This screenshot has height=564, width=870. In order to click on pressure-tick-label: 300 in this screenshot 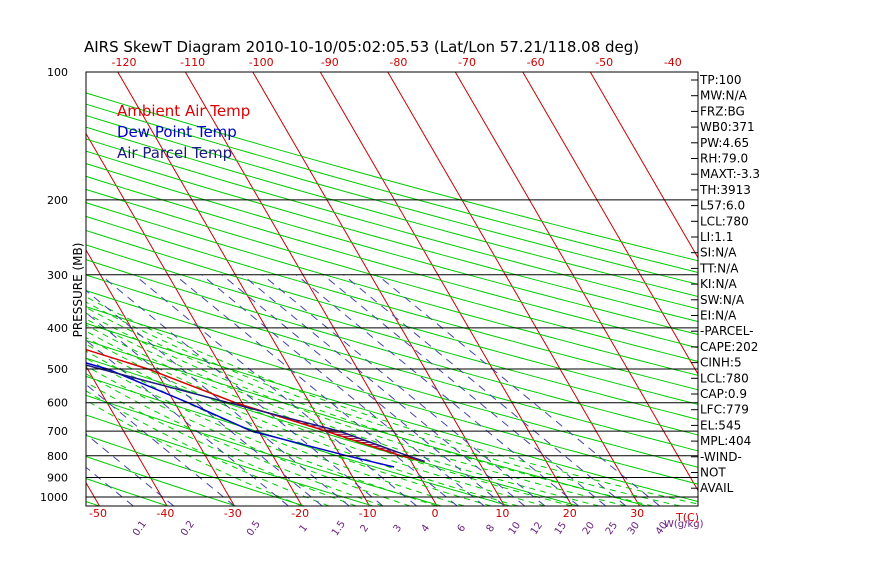, I will do `click(57, 275)`.